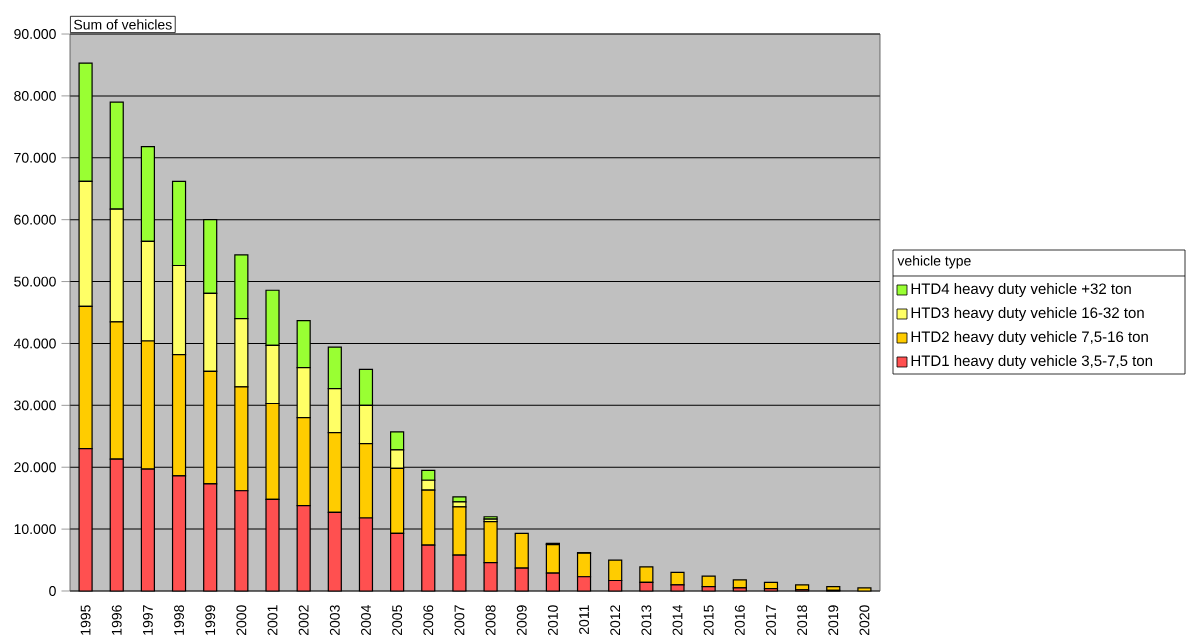 The image size is (1188, 639). What do you see at coordinates (35, 219) in the screenshot?
I see `y-tick-label: 60.000` at bounding box center [35, 219].